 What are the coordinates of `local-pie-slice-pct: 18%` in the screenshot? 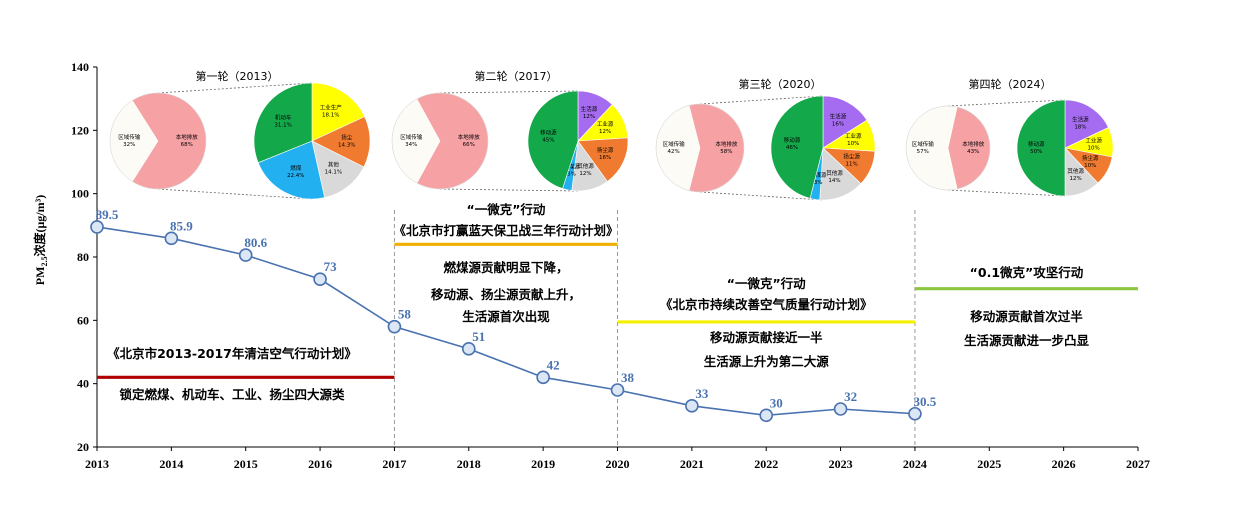 It's located at (1080, 128).